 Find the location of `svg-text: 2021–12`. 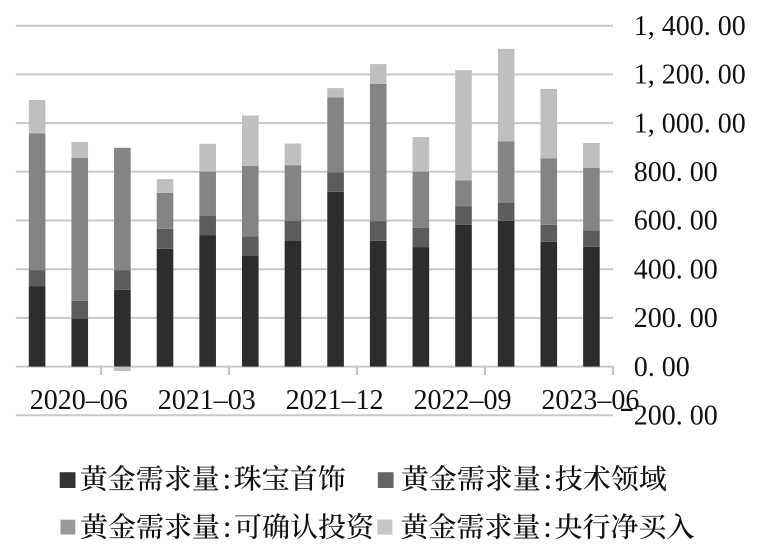

svg-text: 2021–12 is located at coordinates (335, 400).